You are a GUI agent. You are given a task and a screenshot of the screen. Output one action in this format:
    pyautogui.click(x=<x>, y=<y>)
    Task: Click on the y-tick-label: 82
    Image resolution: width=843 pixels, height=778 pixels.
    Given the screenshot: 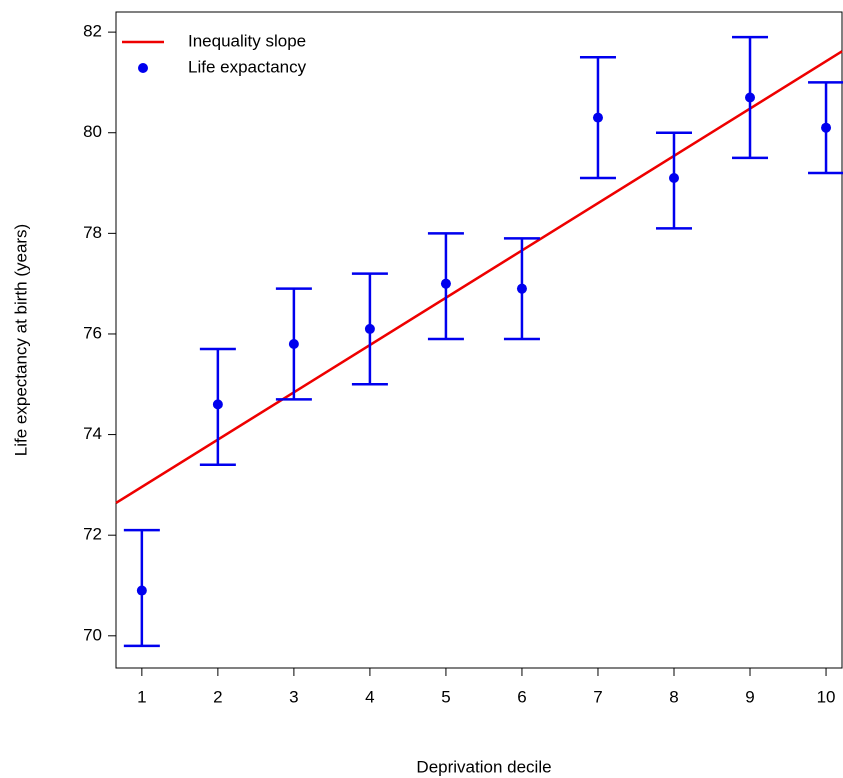 What is the action you would take?
    pyautogui.click(x=92, y=31)
    